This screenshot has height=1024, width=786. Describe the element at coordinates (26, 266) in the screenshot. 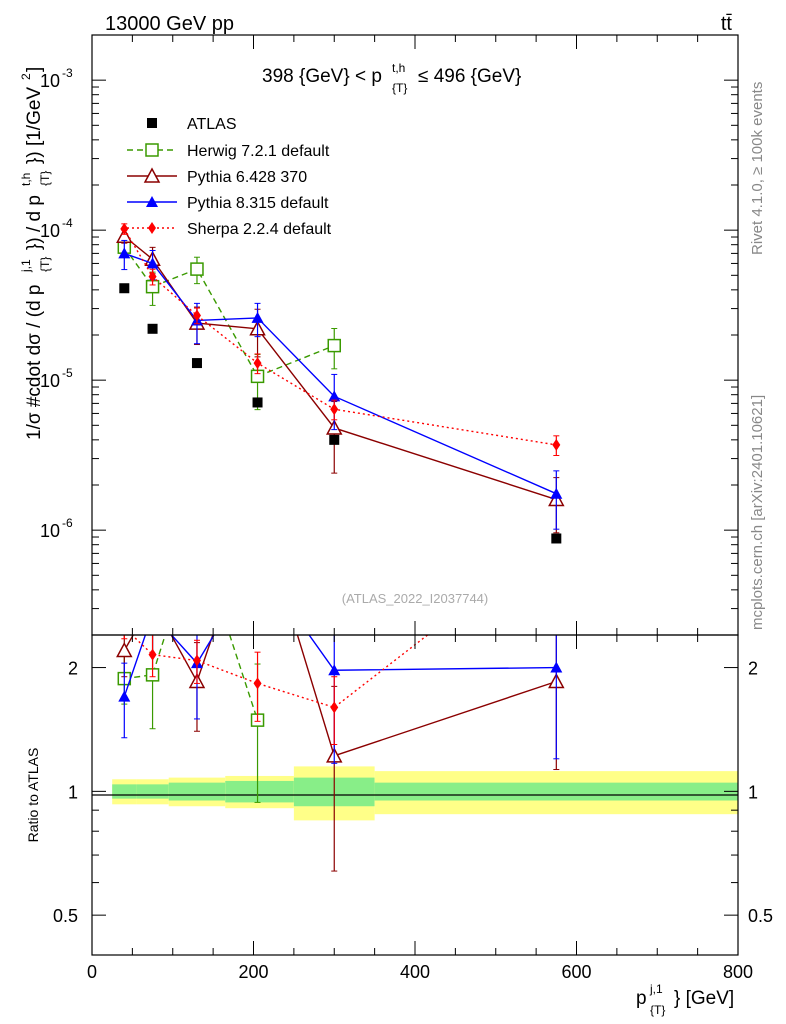

I see `y-label-sup-1: j,1` at that location.